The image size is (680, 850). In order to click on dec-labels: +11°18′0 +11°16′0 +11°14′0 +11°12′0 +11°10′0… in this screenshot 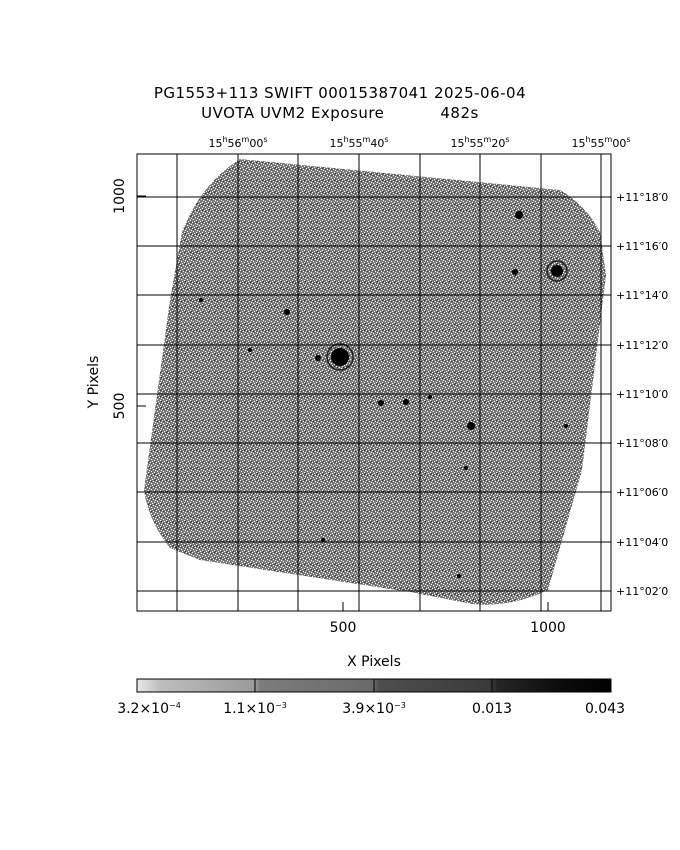, I will do `click(642, 394)`.